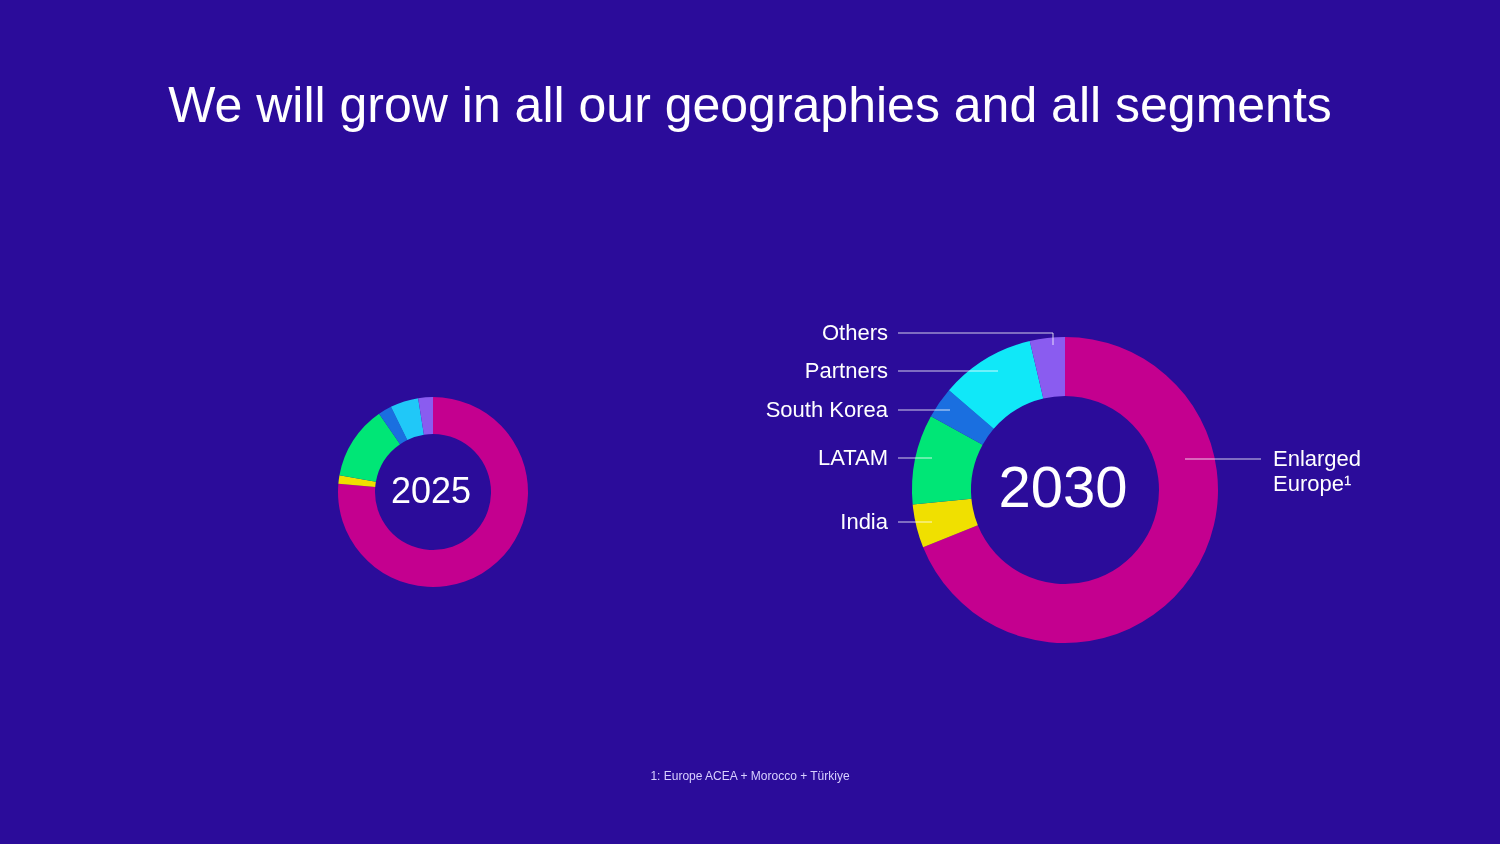 The height and width of the screenshot is (844, 1500). What do you see at coordinates (846, 370) in the screenshot?
I see `slice-label: Partners` at bounding box center [846, 370].